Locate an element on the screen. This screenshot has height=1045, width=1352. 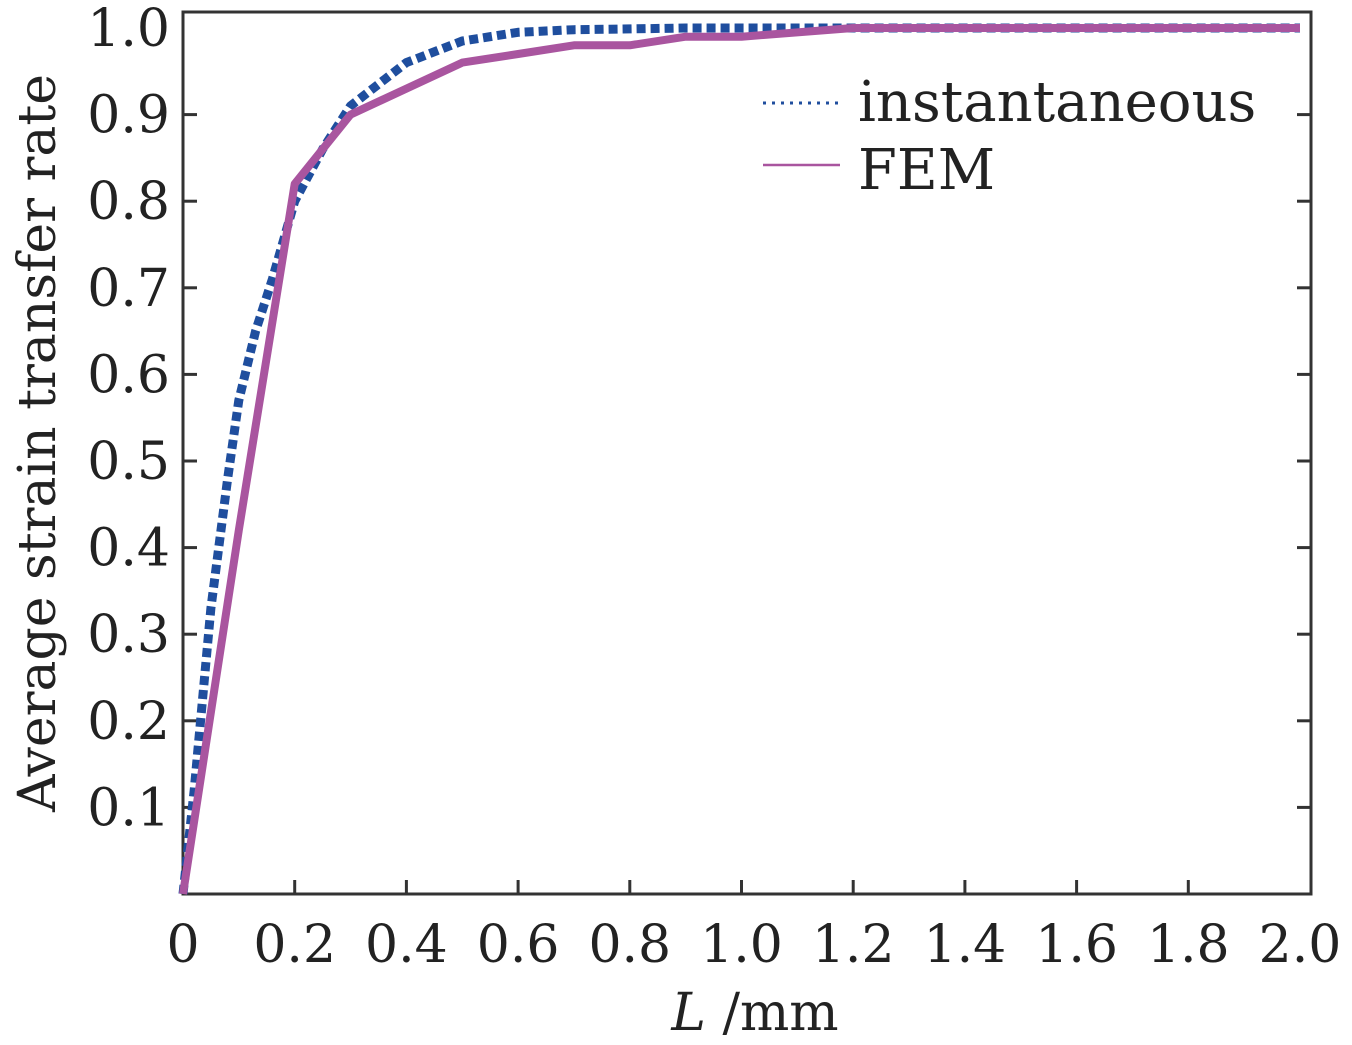
x-axis-label: L /mm is located at coordinates (754, 1011).